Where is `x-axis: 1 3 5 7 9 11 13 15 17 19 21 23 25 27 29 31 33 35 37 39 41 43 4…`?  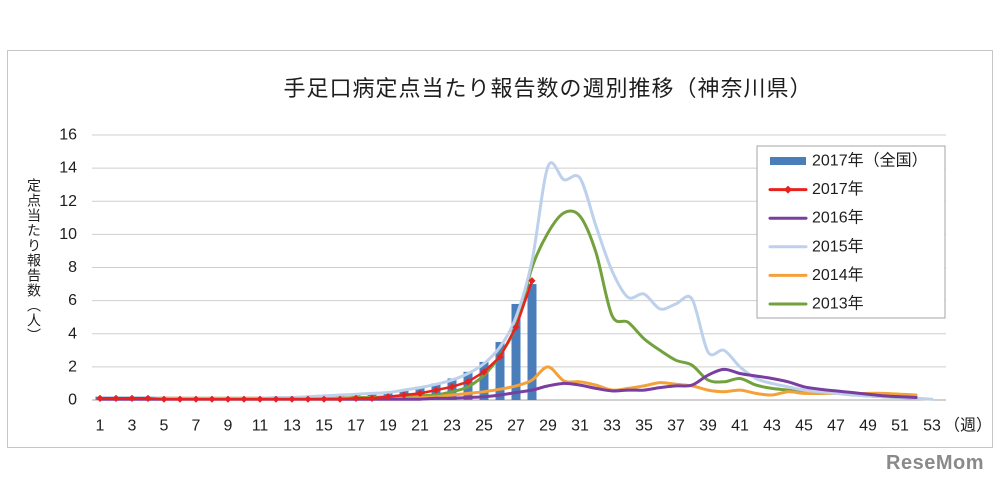 x-axis: 1 3 5 7 9 11 13 15 17 19 21 23 25 27 29 31 33 35 37 39 41 43 4… is located at coordinates (544, 426).